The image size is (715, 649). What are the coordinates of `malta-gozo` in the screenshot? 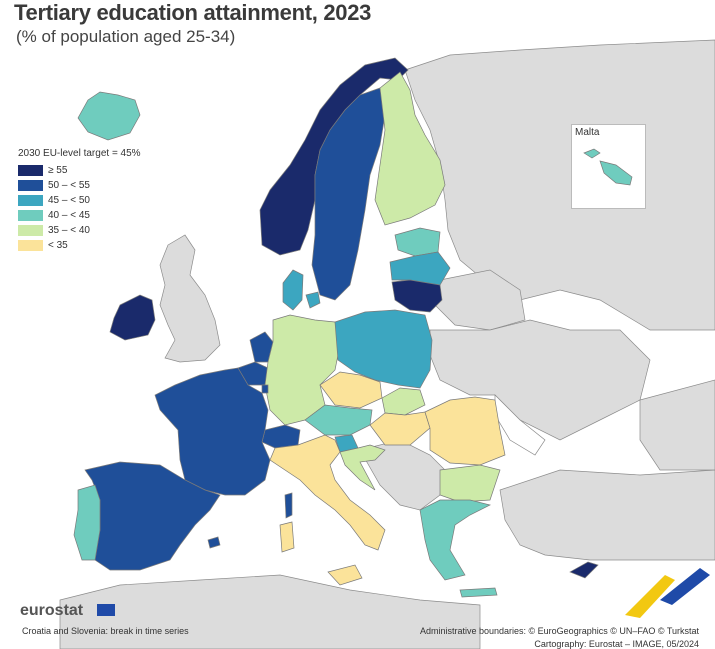 It's located at (592, 153).